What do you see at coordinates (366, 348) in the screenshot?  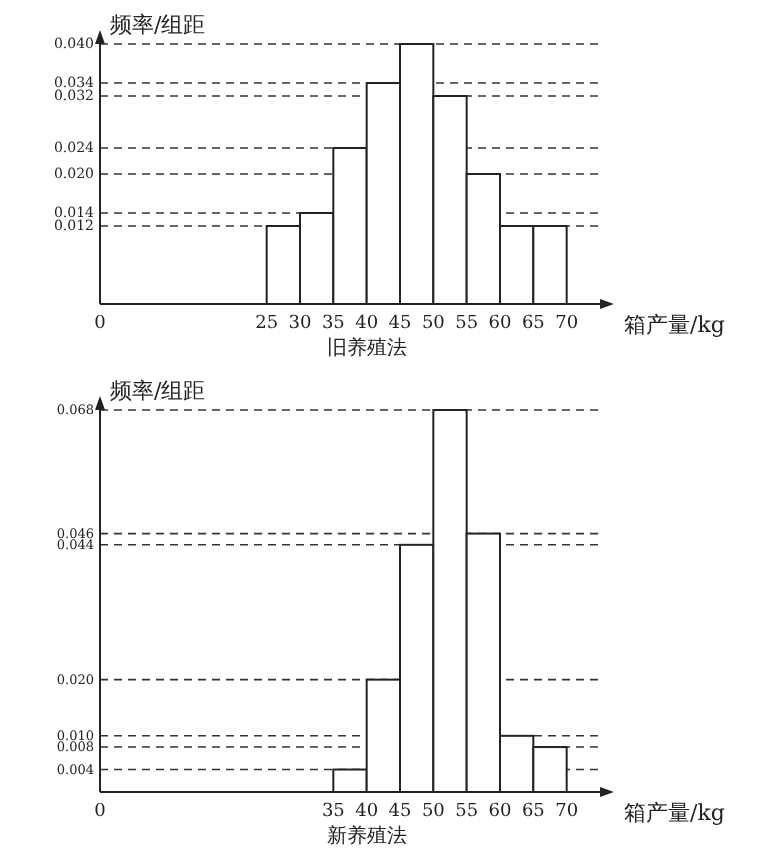 I see `text: 旧养殖法` at bounding box center [366, 348].